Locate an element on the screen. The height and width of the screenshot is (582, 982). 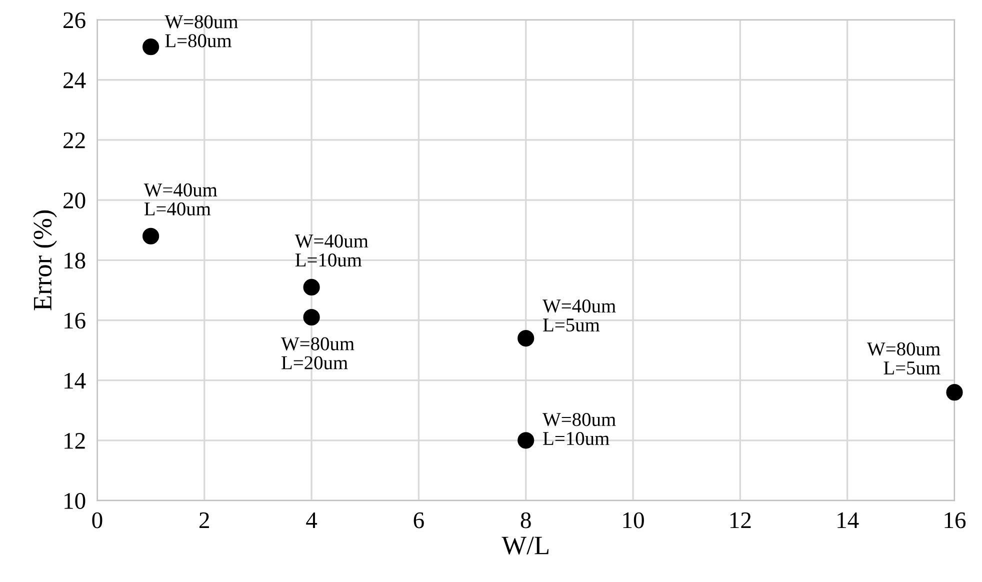
x-axis-title: W/L is located at coordinates (525, 545).